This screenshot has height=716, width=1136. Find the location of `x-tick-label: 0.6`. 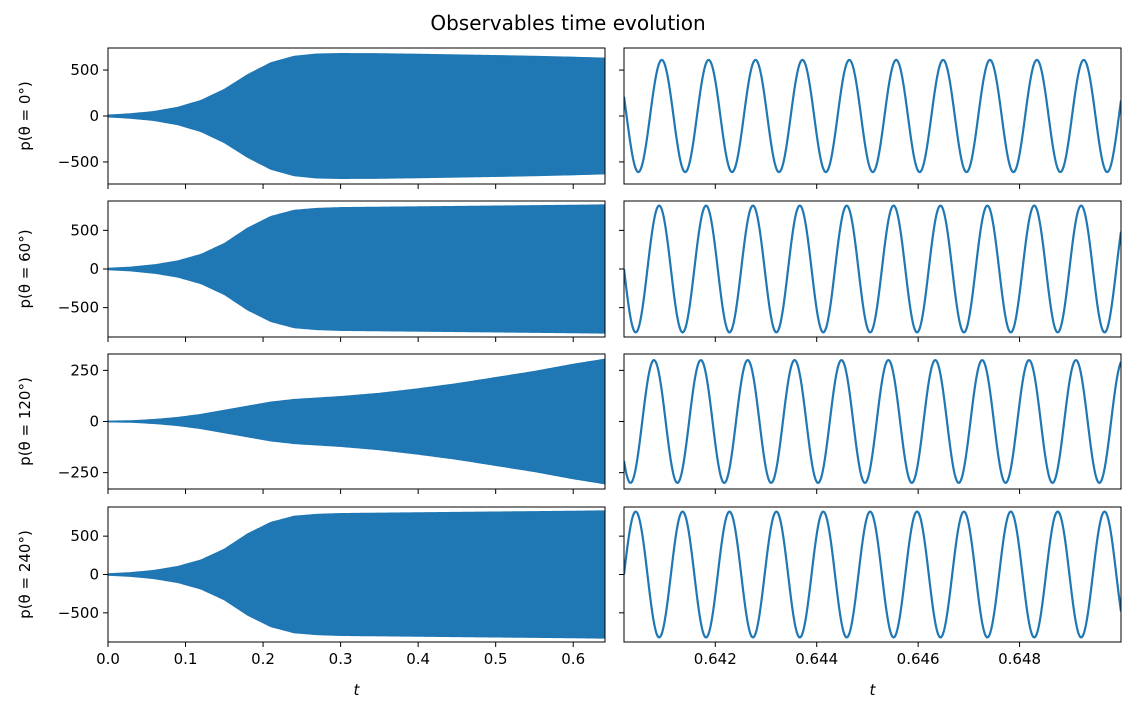

x-tick-label: 0.6 is located at coordinates (573, 659).